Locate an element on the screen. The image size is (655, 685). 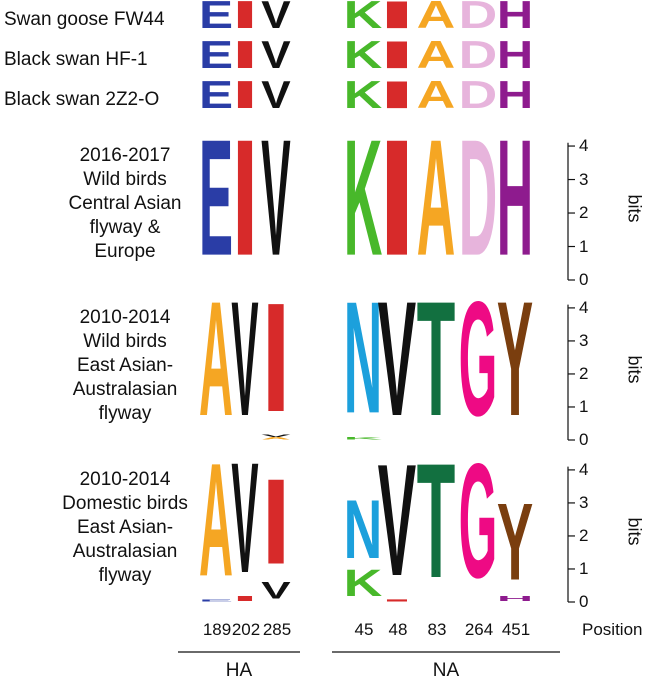
logo-2-pos-48-letter-V: V is located at coordinates (397, 521).